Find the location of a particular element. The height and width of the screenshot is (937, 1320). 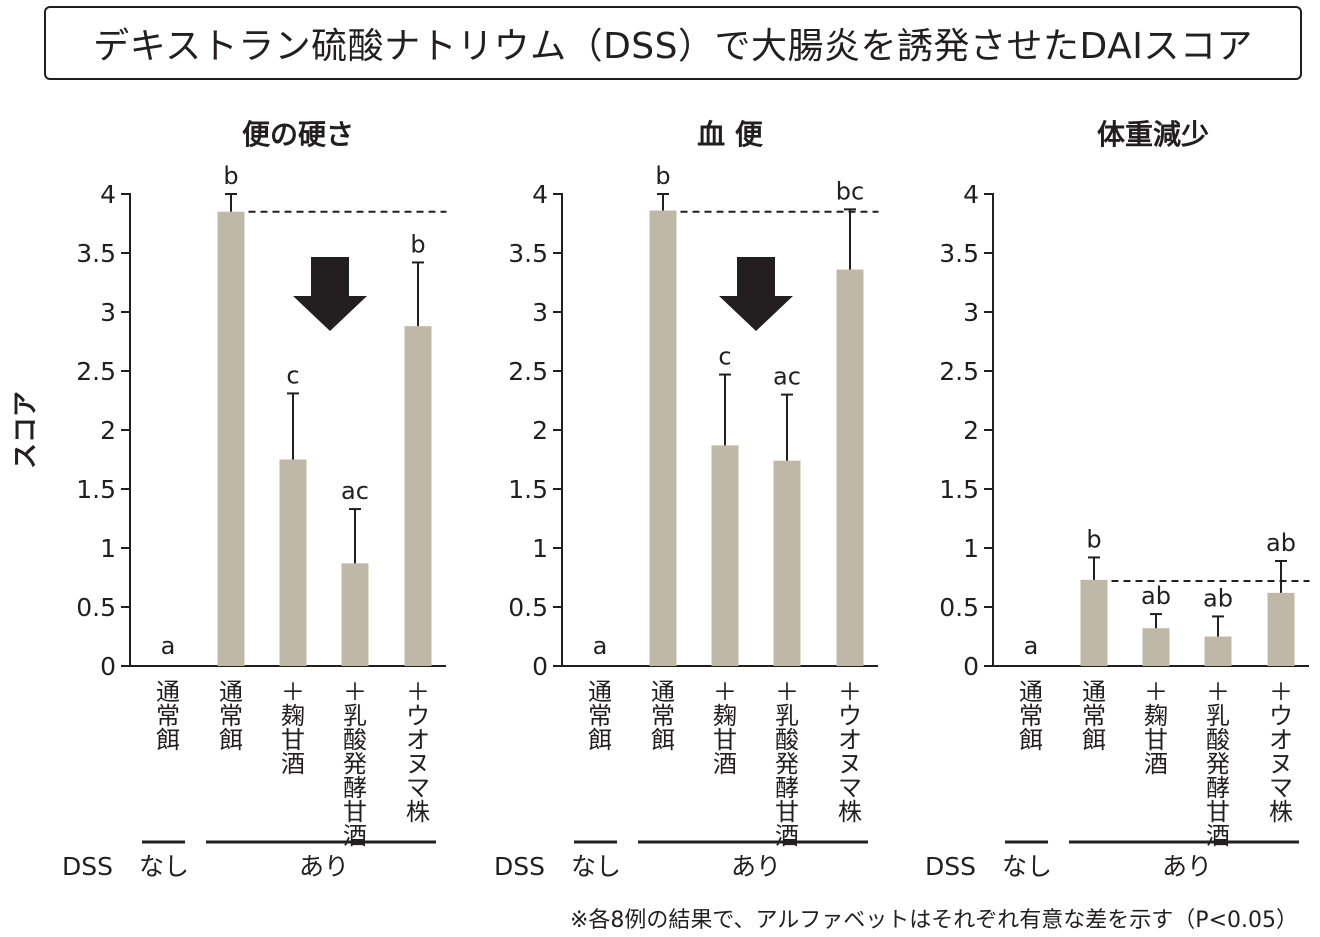

footnote: ※各8例の結果で、アルファベットはそれぞれ有意な差を示す（P<0.05） is located at coordinates (933, 920).